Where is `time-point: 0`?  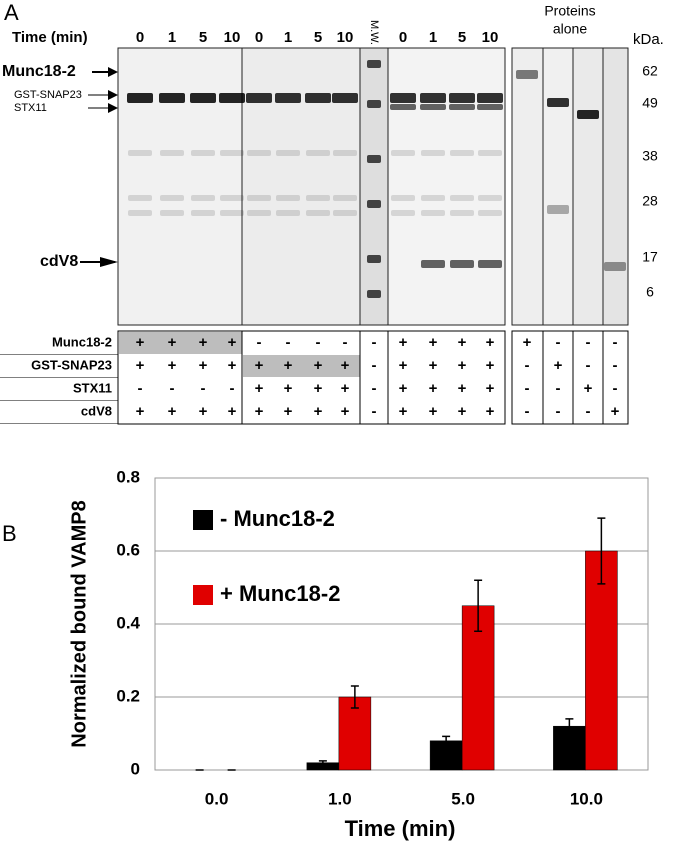
time-point: 0 is located at coordinates (140, 37).